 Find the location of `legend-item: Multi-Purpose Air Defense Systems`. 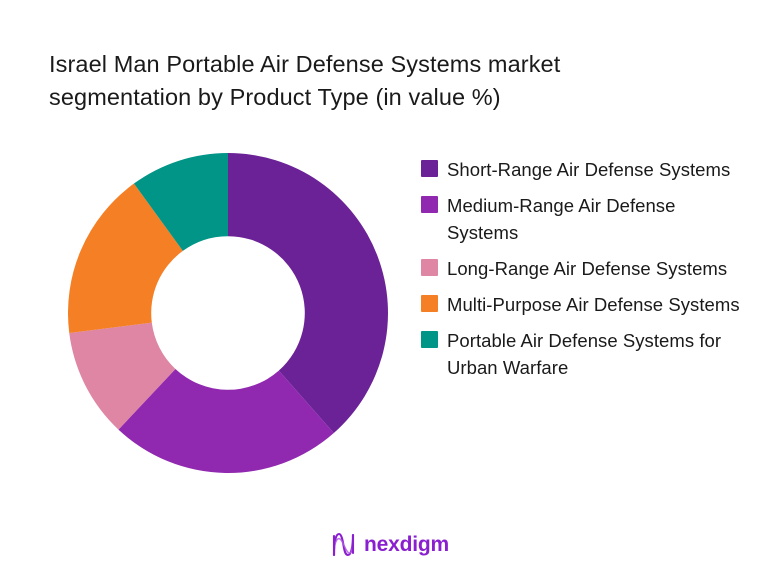

legend-item: Multi-Purpose Air Defense Systems is located at coordinates (591, 304).